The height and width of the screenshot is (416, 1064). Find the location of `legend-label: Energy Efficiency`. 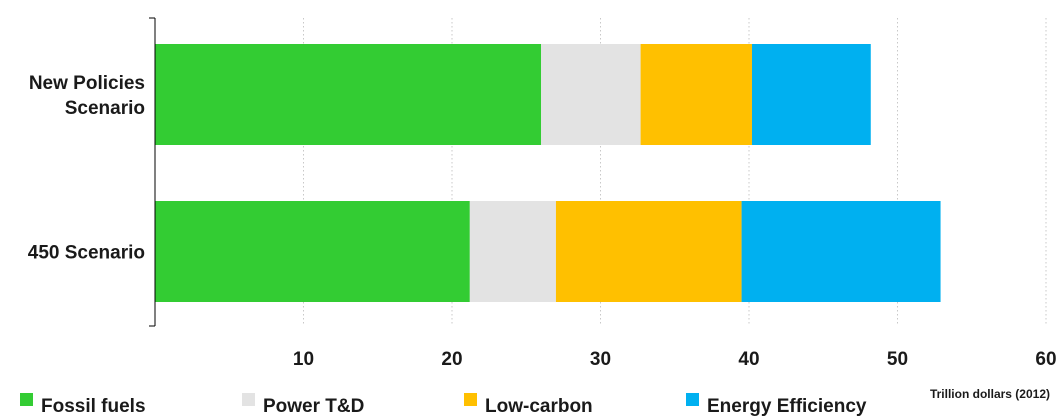

legend-label: Energy Efficiency is located at coordinates (787, 406).